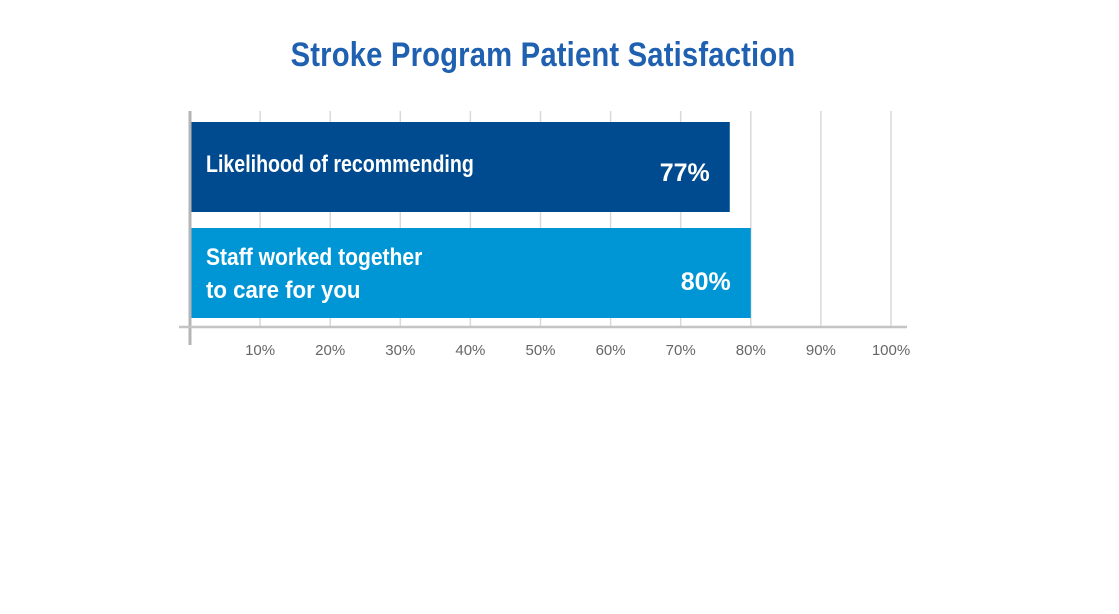  I want to click on x-axis-ticks: 10% 20% 30% 40% 50% 60% 70% 80% 90% 100%, so click(577, 350).